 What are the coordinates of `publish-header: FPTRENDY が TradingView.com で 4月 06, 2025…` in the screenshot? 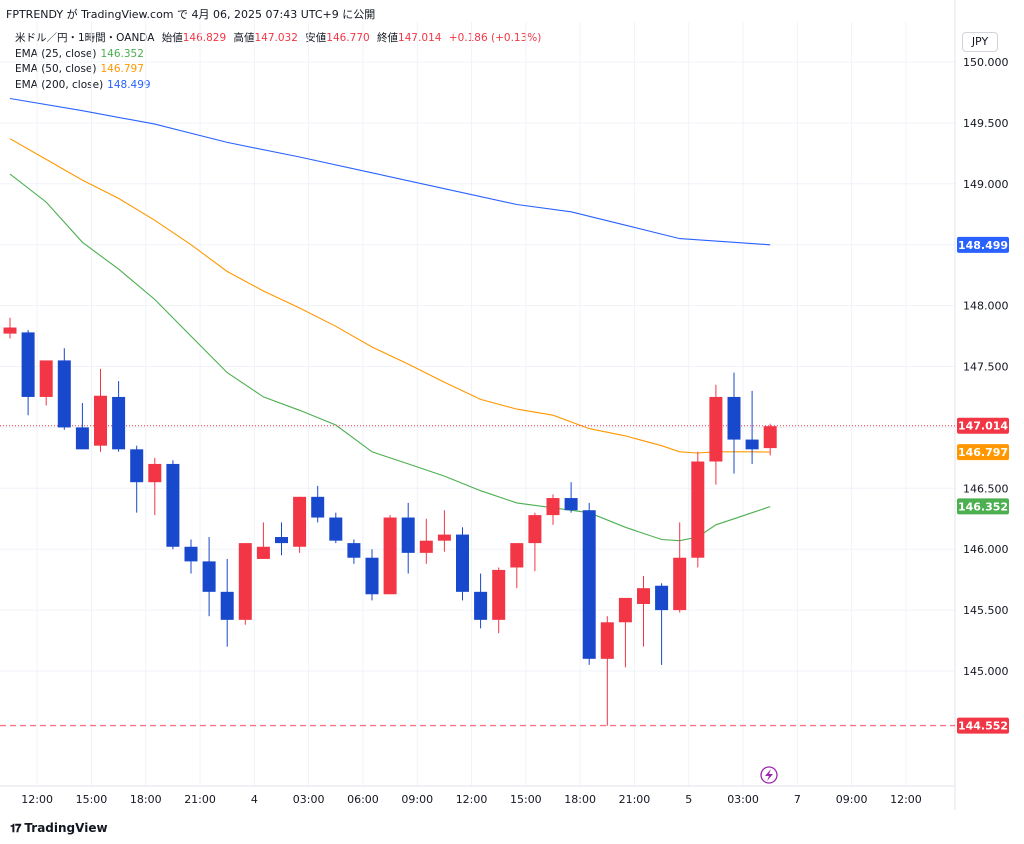 It's located at (191, 14).